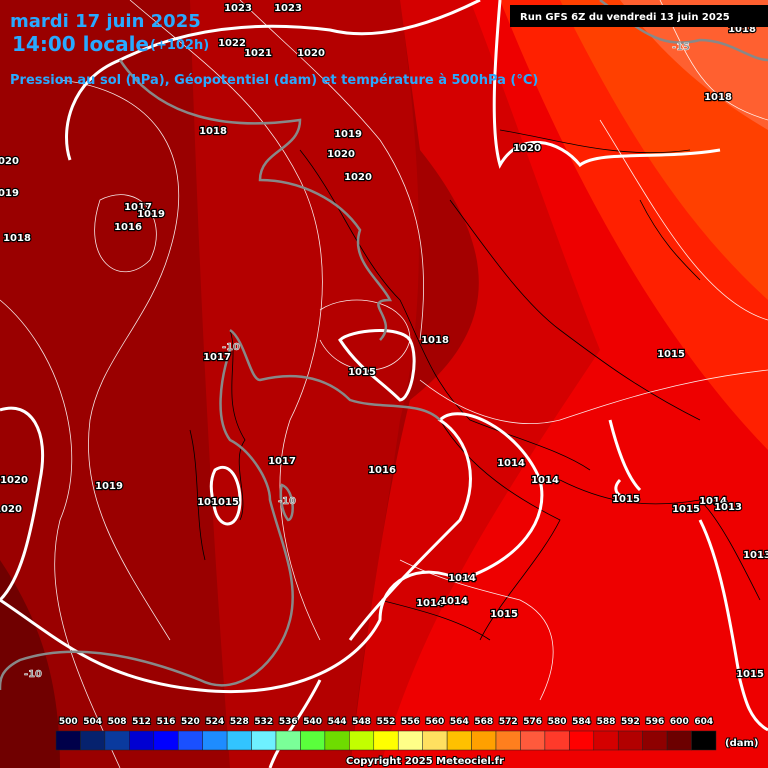 This screenshot has width=768, height=768. Describe the element at coordinates (410, 722) in the screenshot. I see `legend-label: 556` at that location.